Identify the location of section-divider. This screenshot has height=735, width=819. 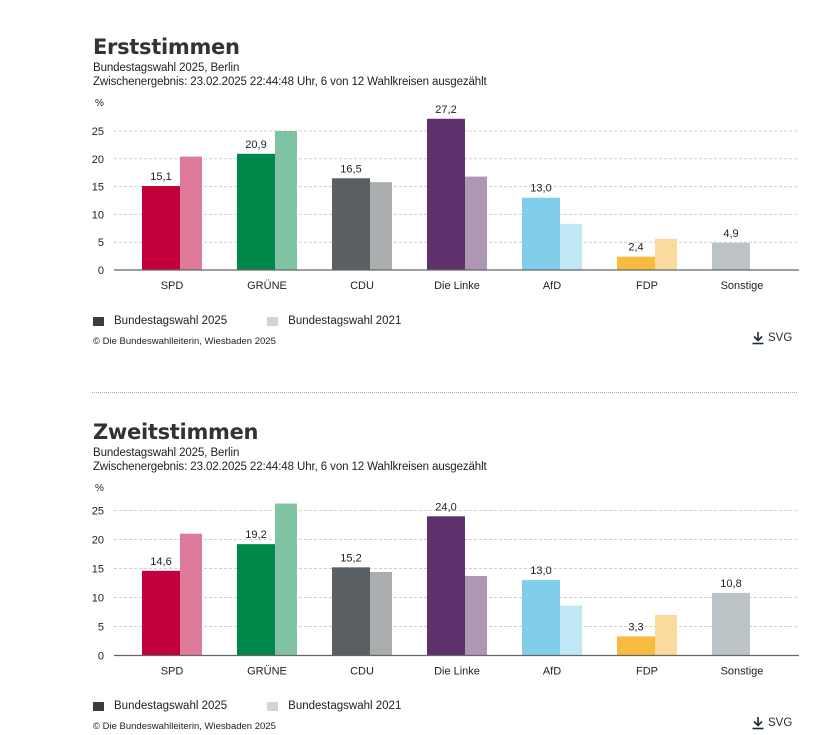
(444, 392).